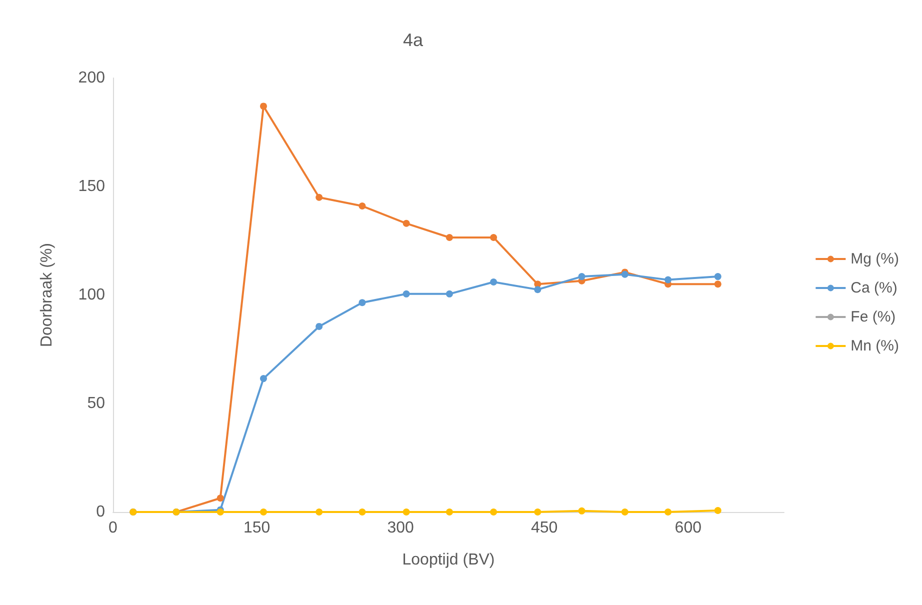 The width and height of the screenshot is (922, 605). I want to click on legend-label: Ca (%), so click(874, 288).